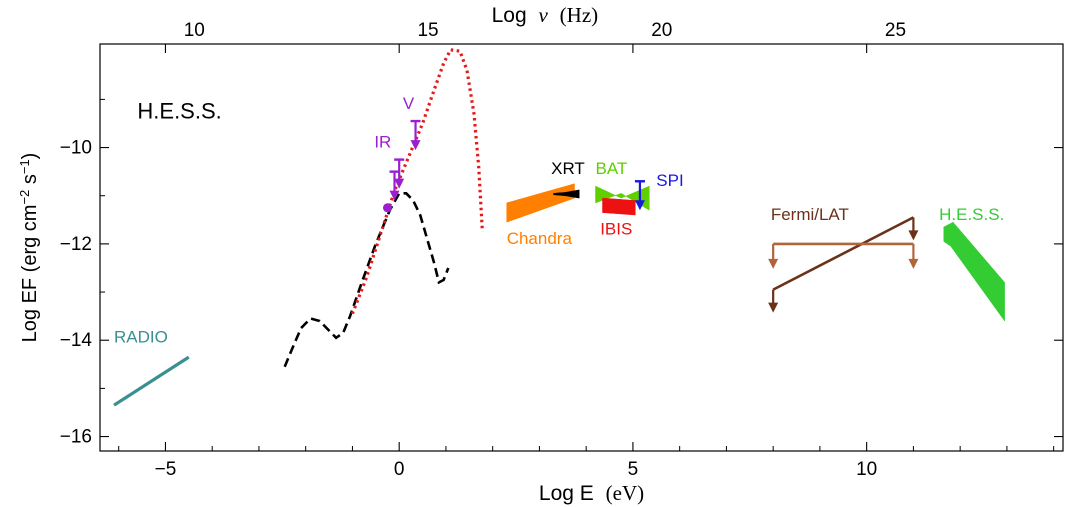 Image resolution: width=1067 pixels, height=507 pixels. Describe the element at coordinates (399, 469) in the screenshot. I see `x-tick-label: 0` at that location.